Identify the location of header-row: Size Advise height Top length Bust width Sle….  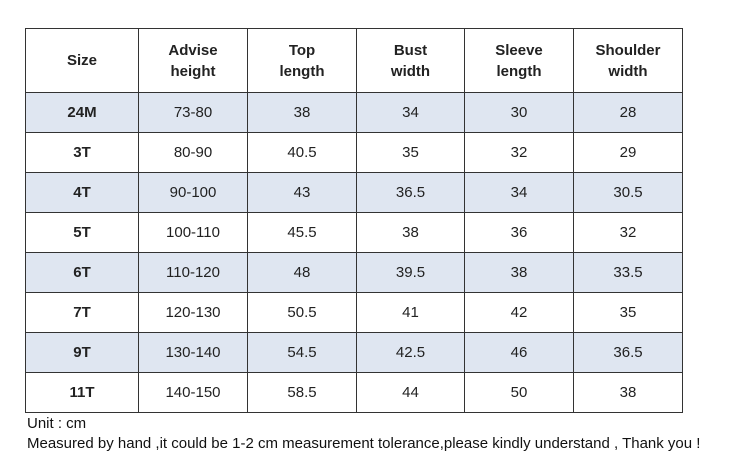
(354, 60).